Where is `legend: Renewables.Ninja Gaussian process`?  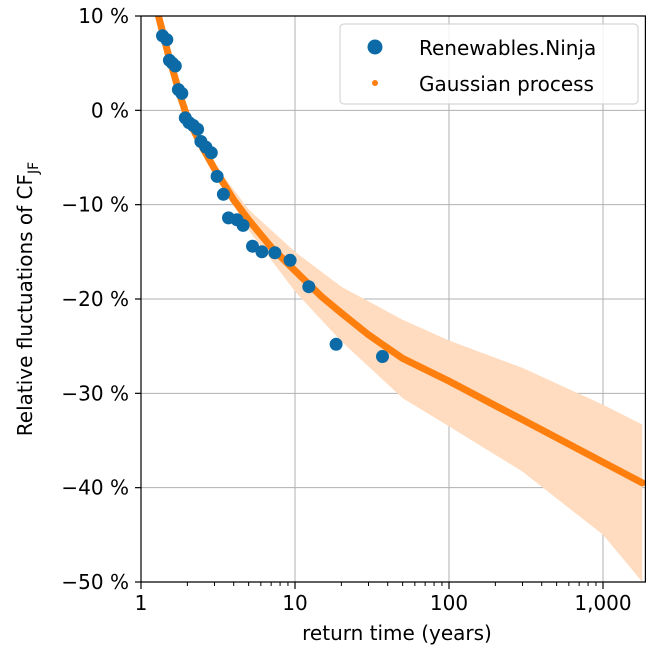 legend: Renewables.Ninja Gaussian process is located at coordinates (489, 64).